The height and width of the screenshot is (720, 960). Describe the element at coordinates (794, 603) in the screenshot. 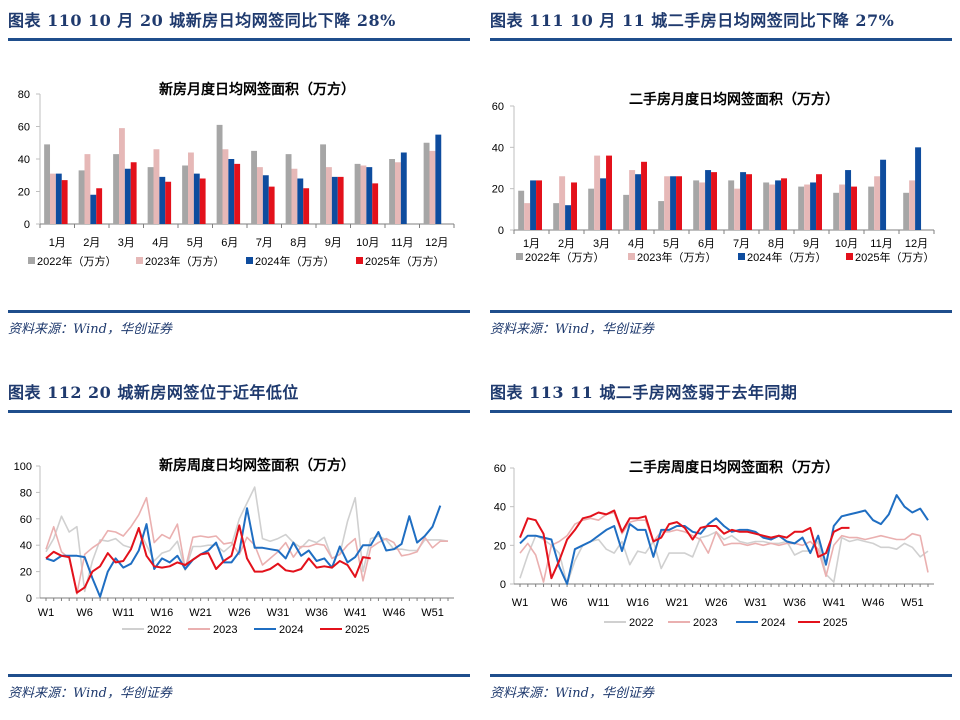

I see `x-tick-label: W36` at that location.